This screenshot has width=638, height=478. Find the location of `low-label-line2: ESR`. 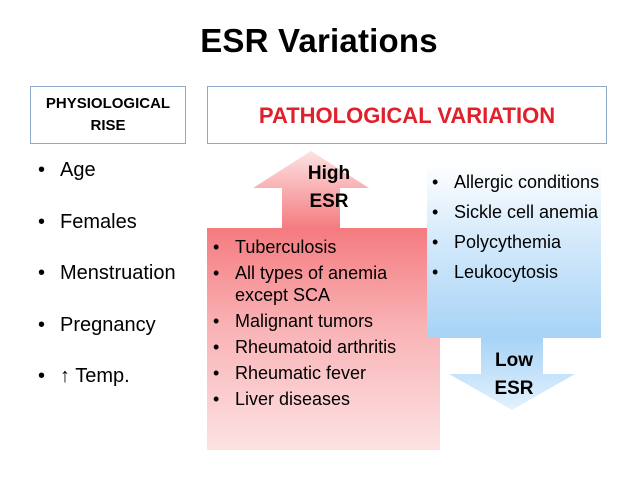

low-label-line2: ESR is located at coordinates (514, 388).